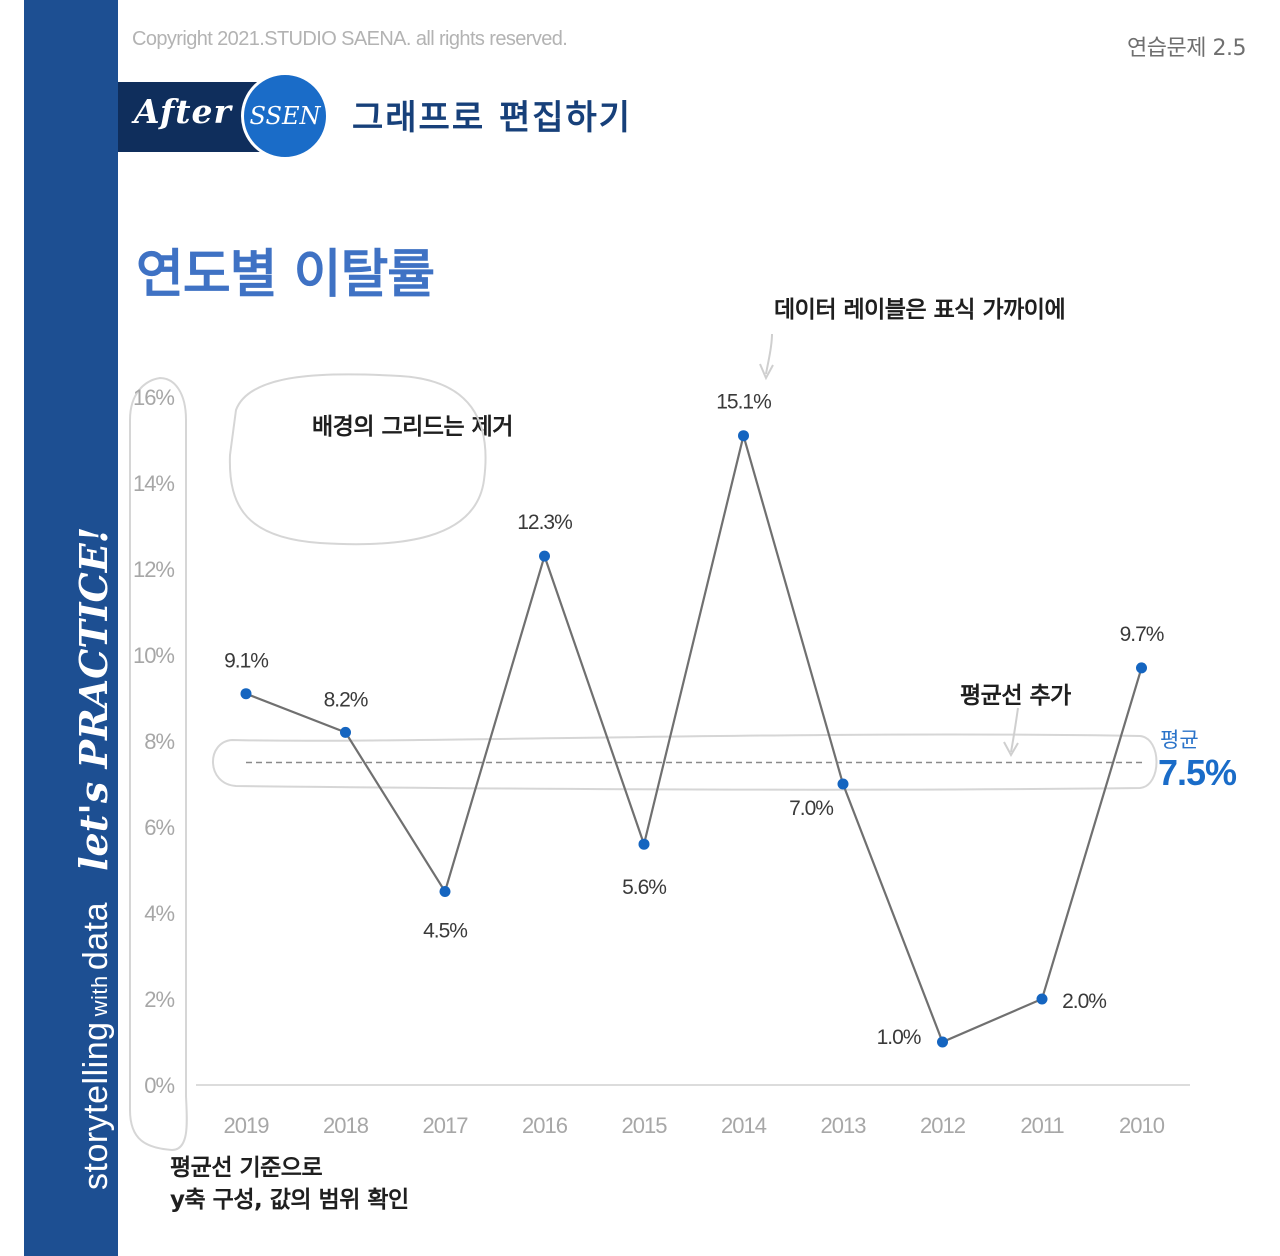  What do you see at coordinates (445, 931) in the screenshot?
I see `data-label: 4.5%` at bounding box center [445, 931].